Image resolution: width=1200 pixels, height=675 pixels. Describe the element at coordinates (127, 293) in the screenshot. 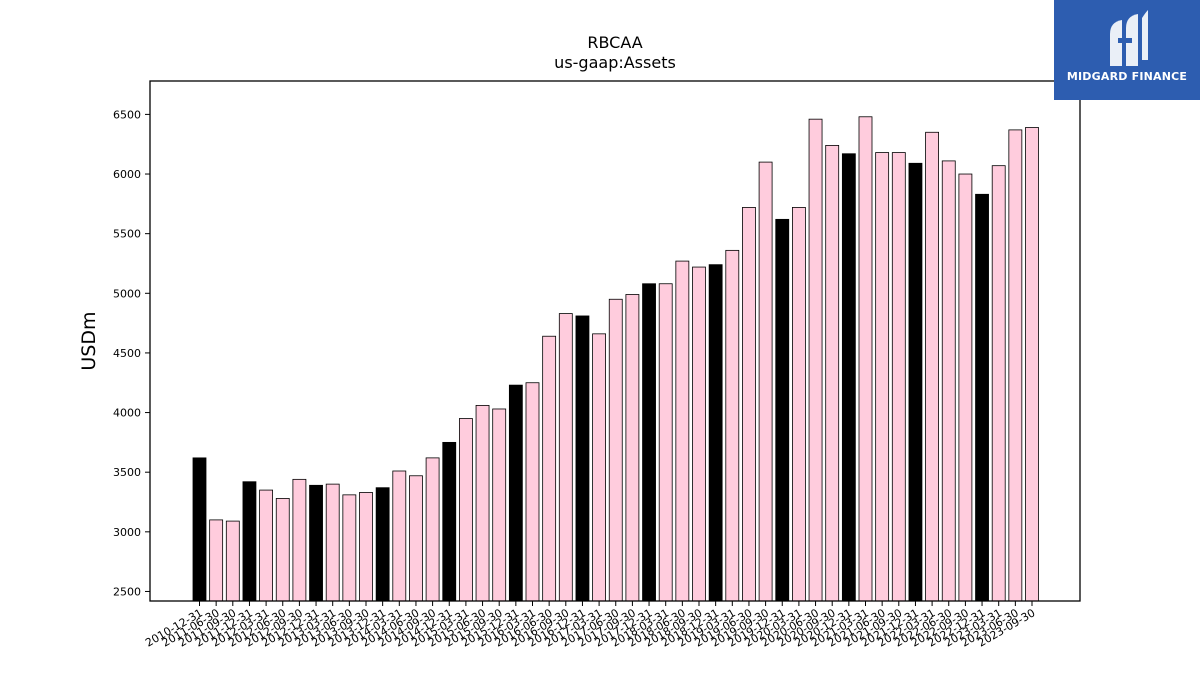

I see `y-tick-label: 5000` at that location.